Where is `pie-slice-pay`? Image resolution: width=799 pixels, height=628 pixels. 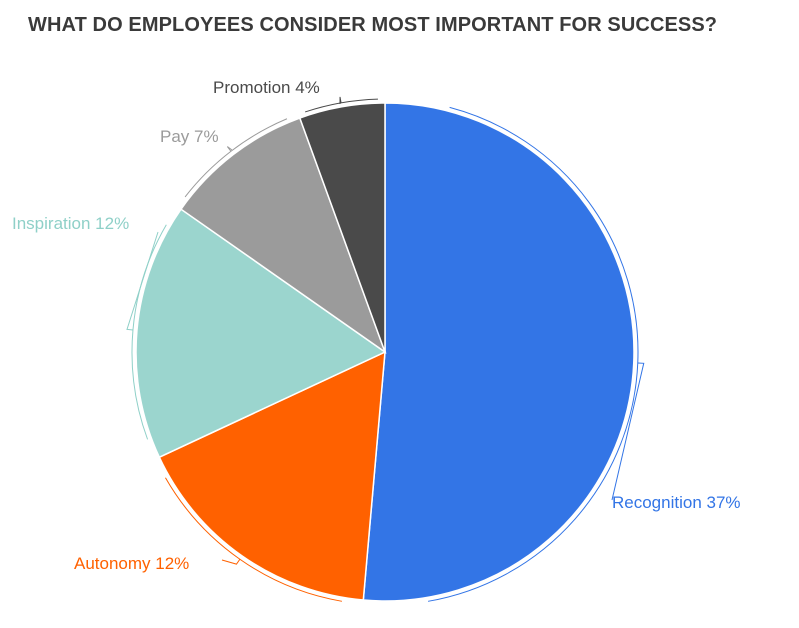
pie-slice-pay is located at coordinates (283, 235).